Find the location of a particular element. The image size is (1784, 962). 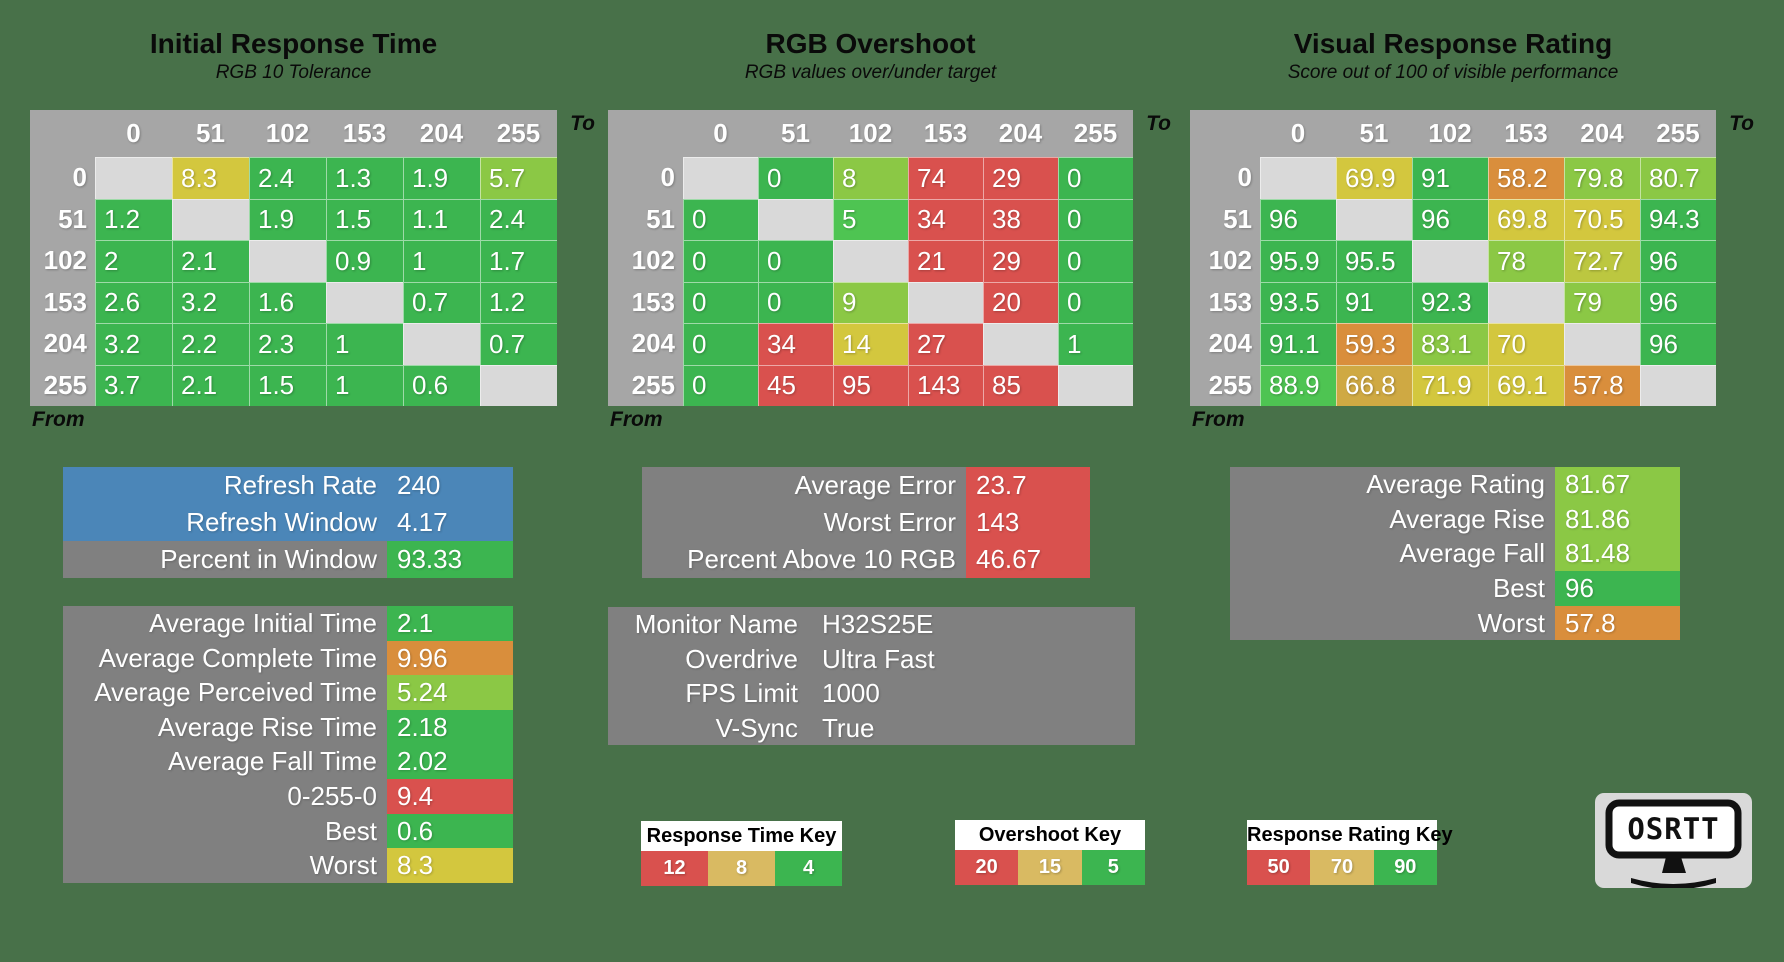

panel-label: Average Fall is located at coordinates (1472, 553).